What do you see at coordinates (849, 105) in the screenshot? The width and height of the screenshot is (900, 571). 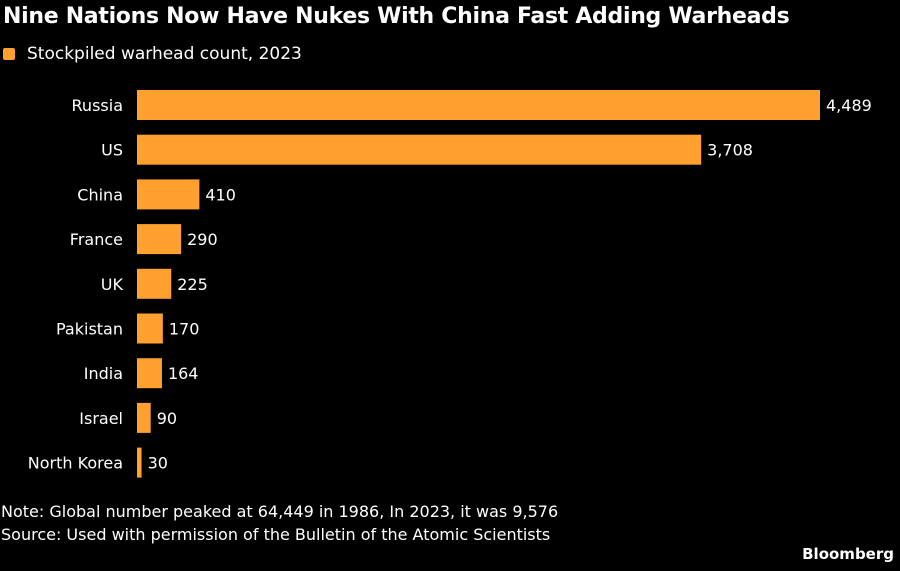 I see `value-label: 4,489` at bounding box center [849, 105].